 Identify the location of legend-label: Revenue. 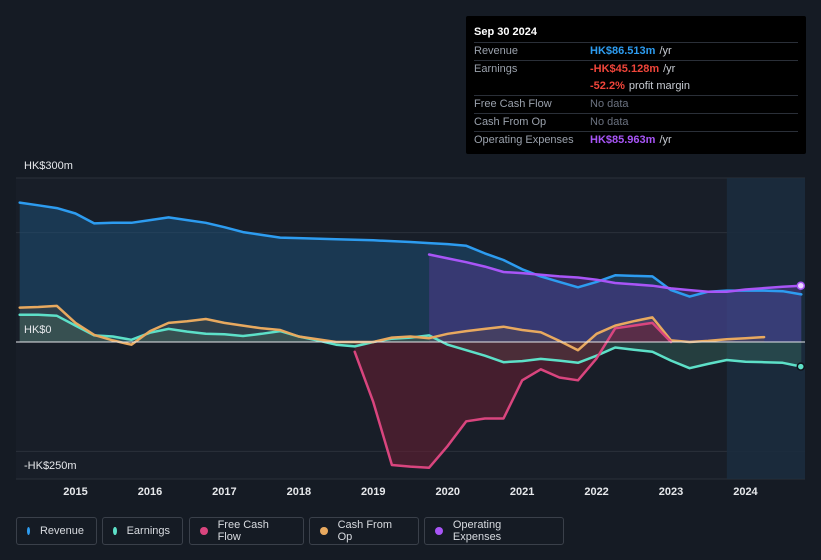
(61, 531).